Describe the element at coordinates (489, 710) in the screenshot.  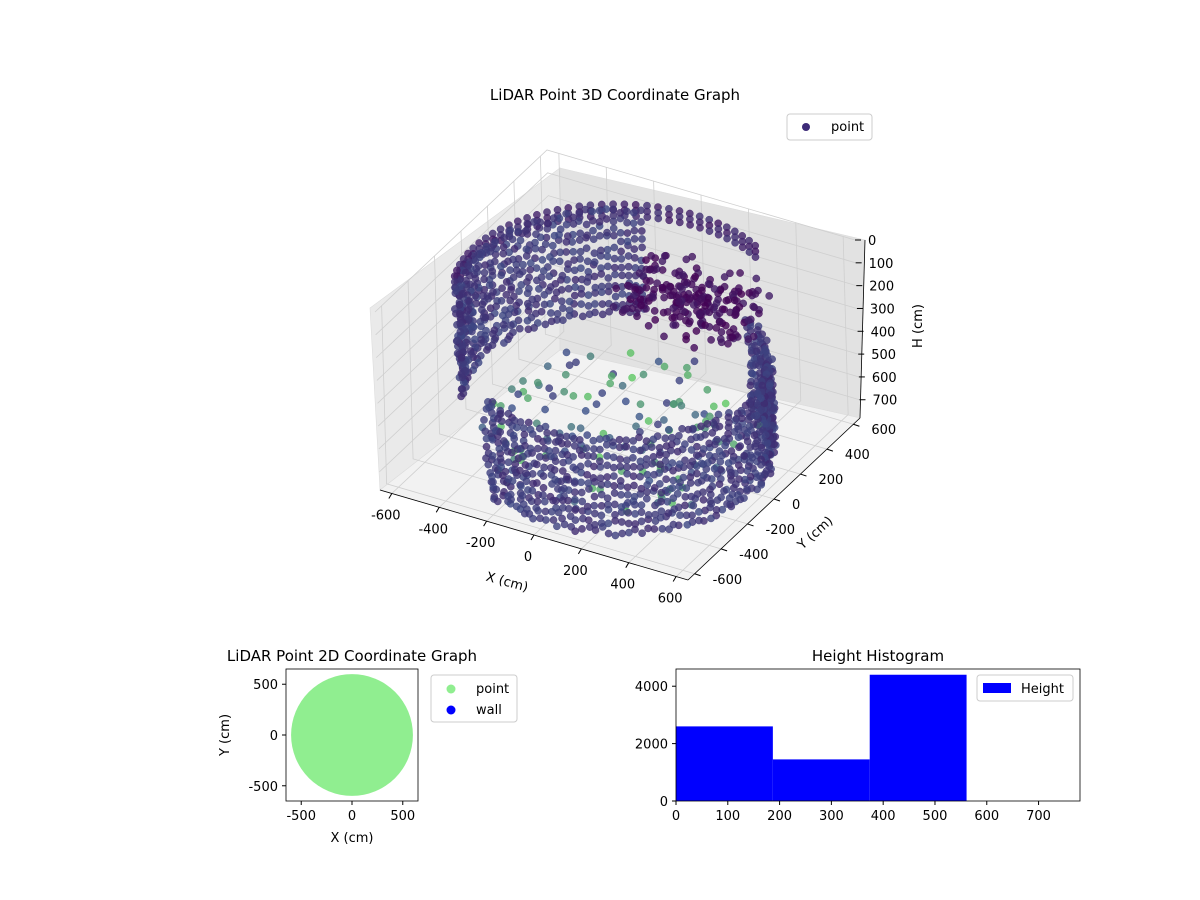
I see `legend-2d-label-wall: wall` at that location.